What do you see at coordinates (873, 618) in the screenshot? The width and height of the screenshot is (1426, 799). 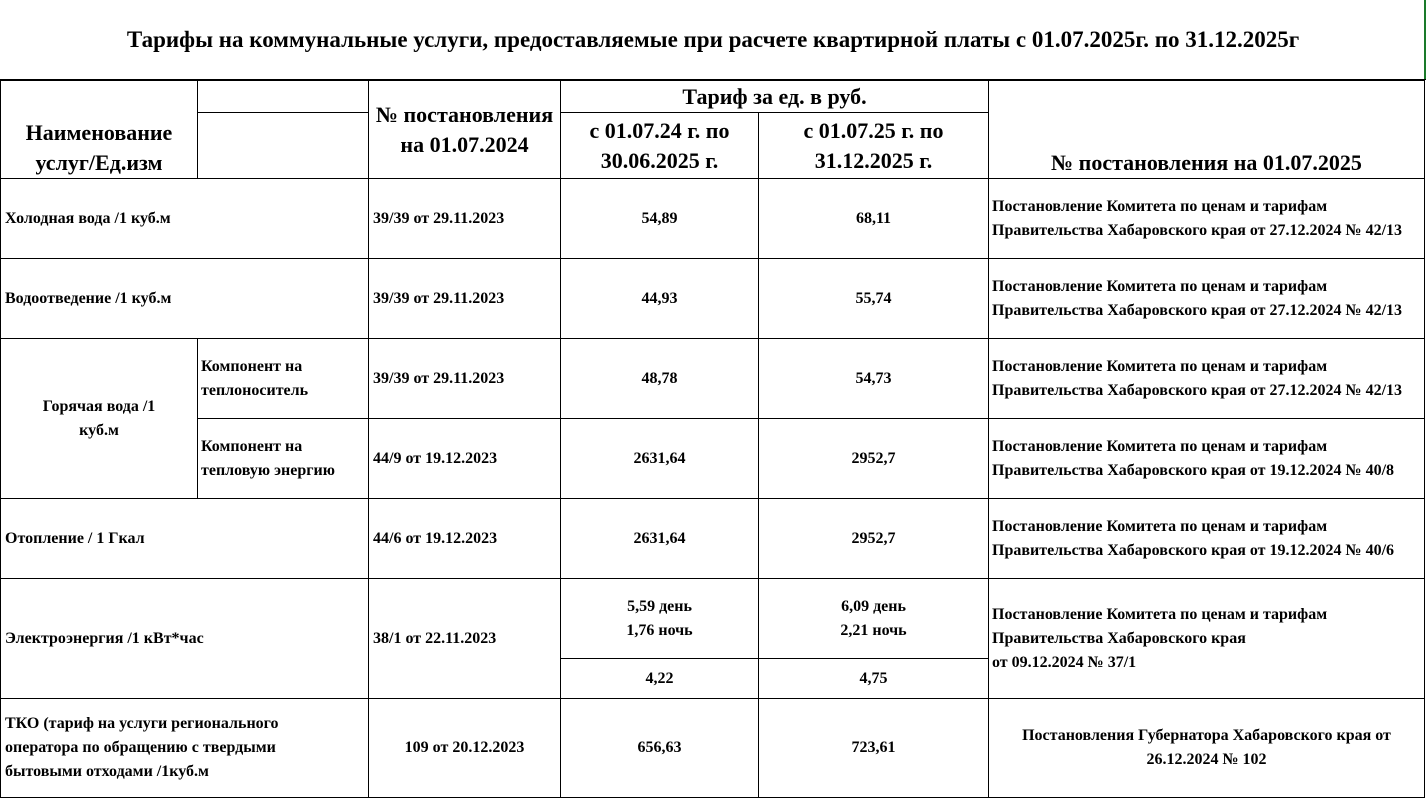 I see `tariff-period-2-daynight: 6,09 день 2,21 ночь` at bounding box center [873, 618].